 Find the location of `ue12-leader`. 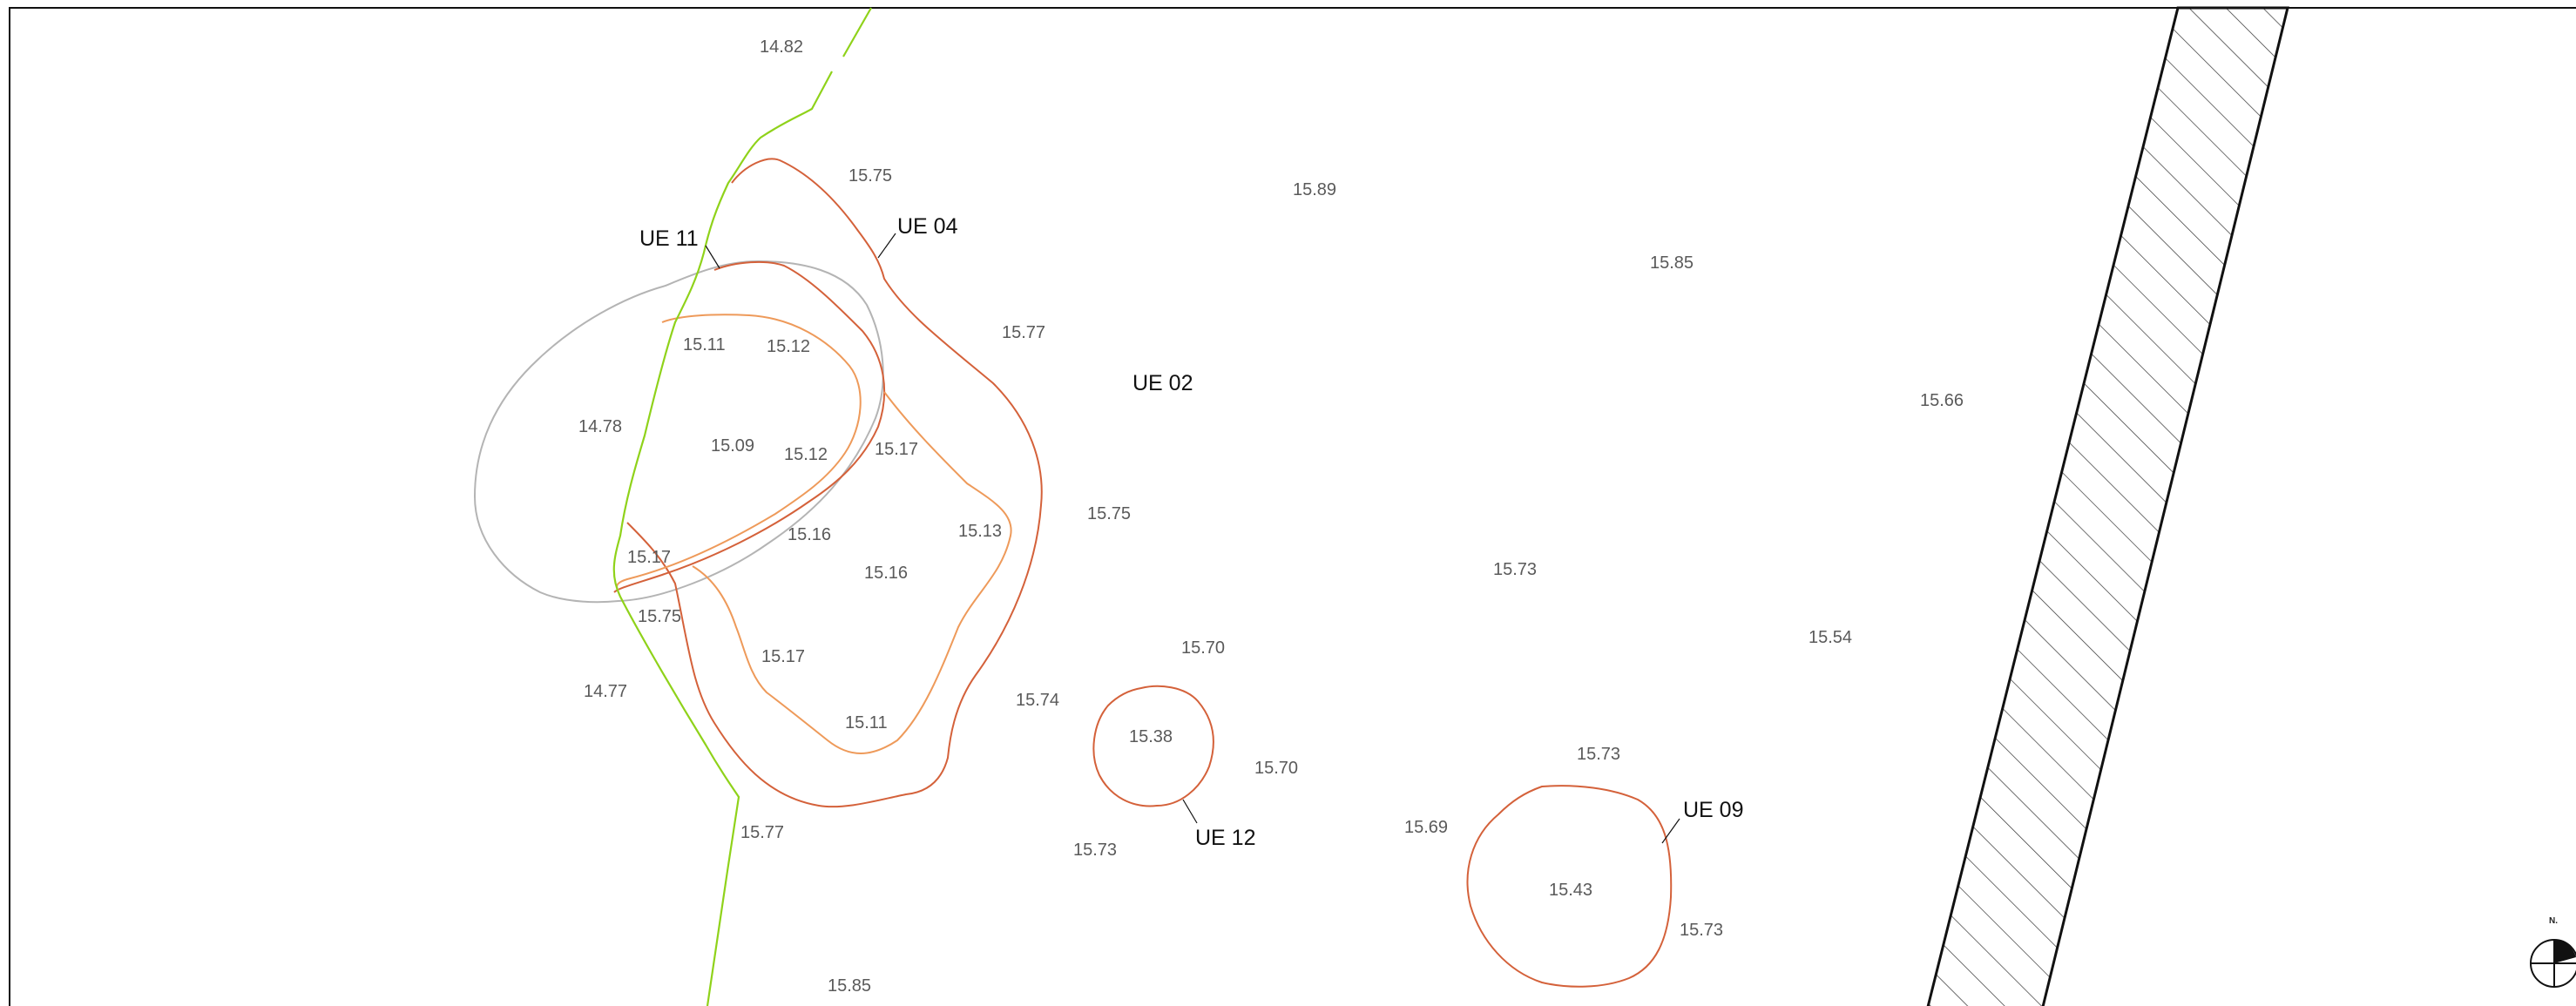

ue12-leader is located at coordinates (1190, 811).